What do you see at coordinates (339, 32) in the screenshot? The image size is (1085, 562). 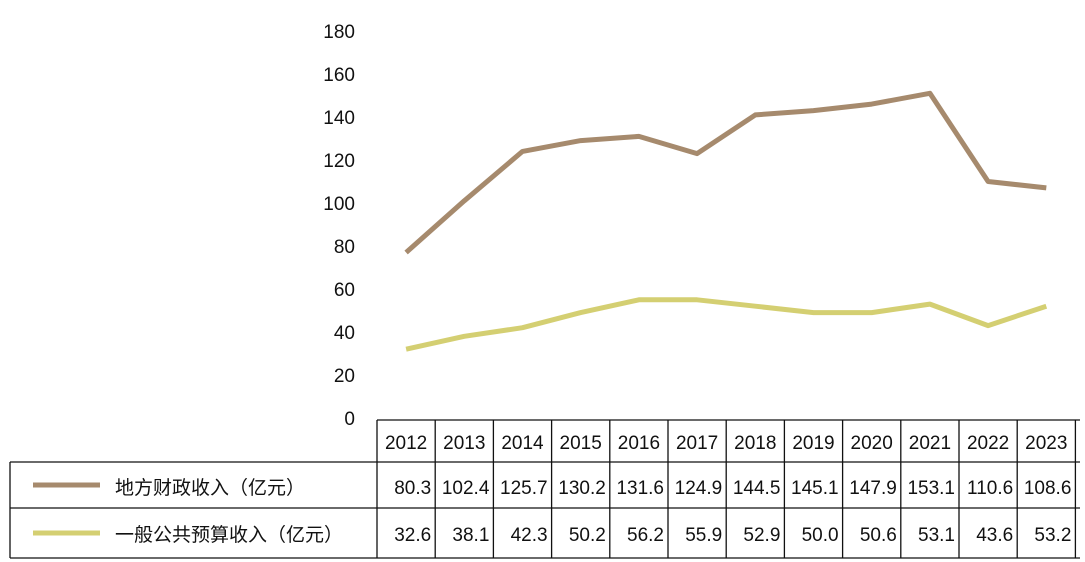 I see `y-tick-label: 180` at bounding box center [339, 32].